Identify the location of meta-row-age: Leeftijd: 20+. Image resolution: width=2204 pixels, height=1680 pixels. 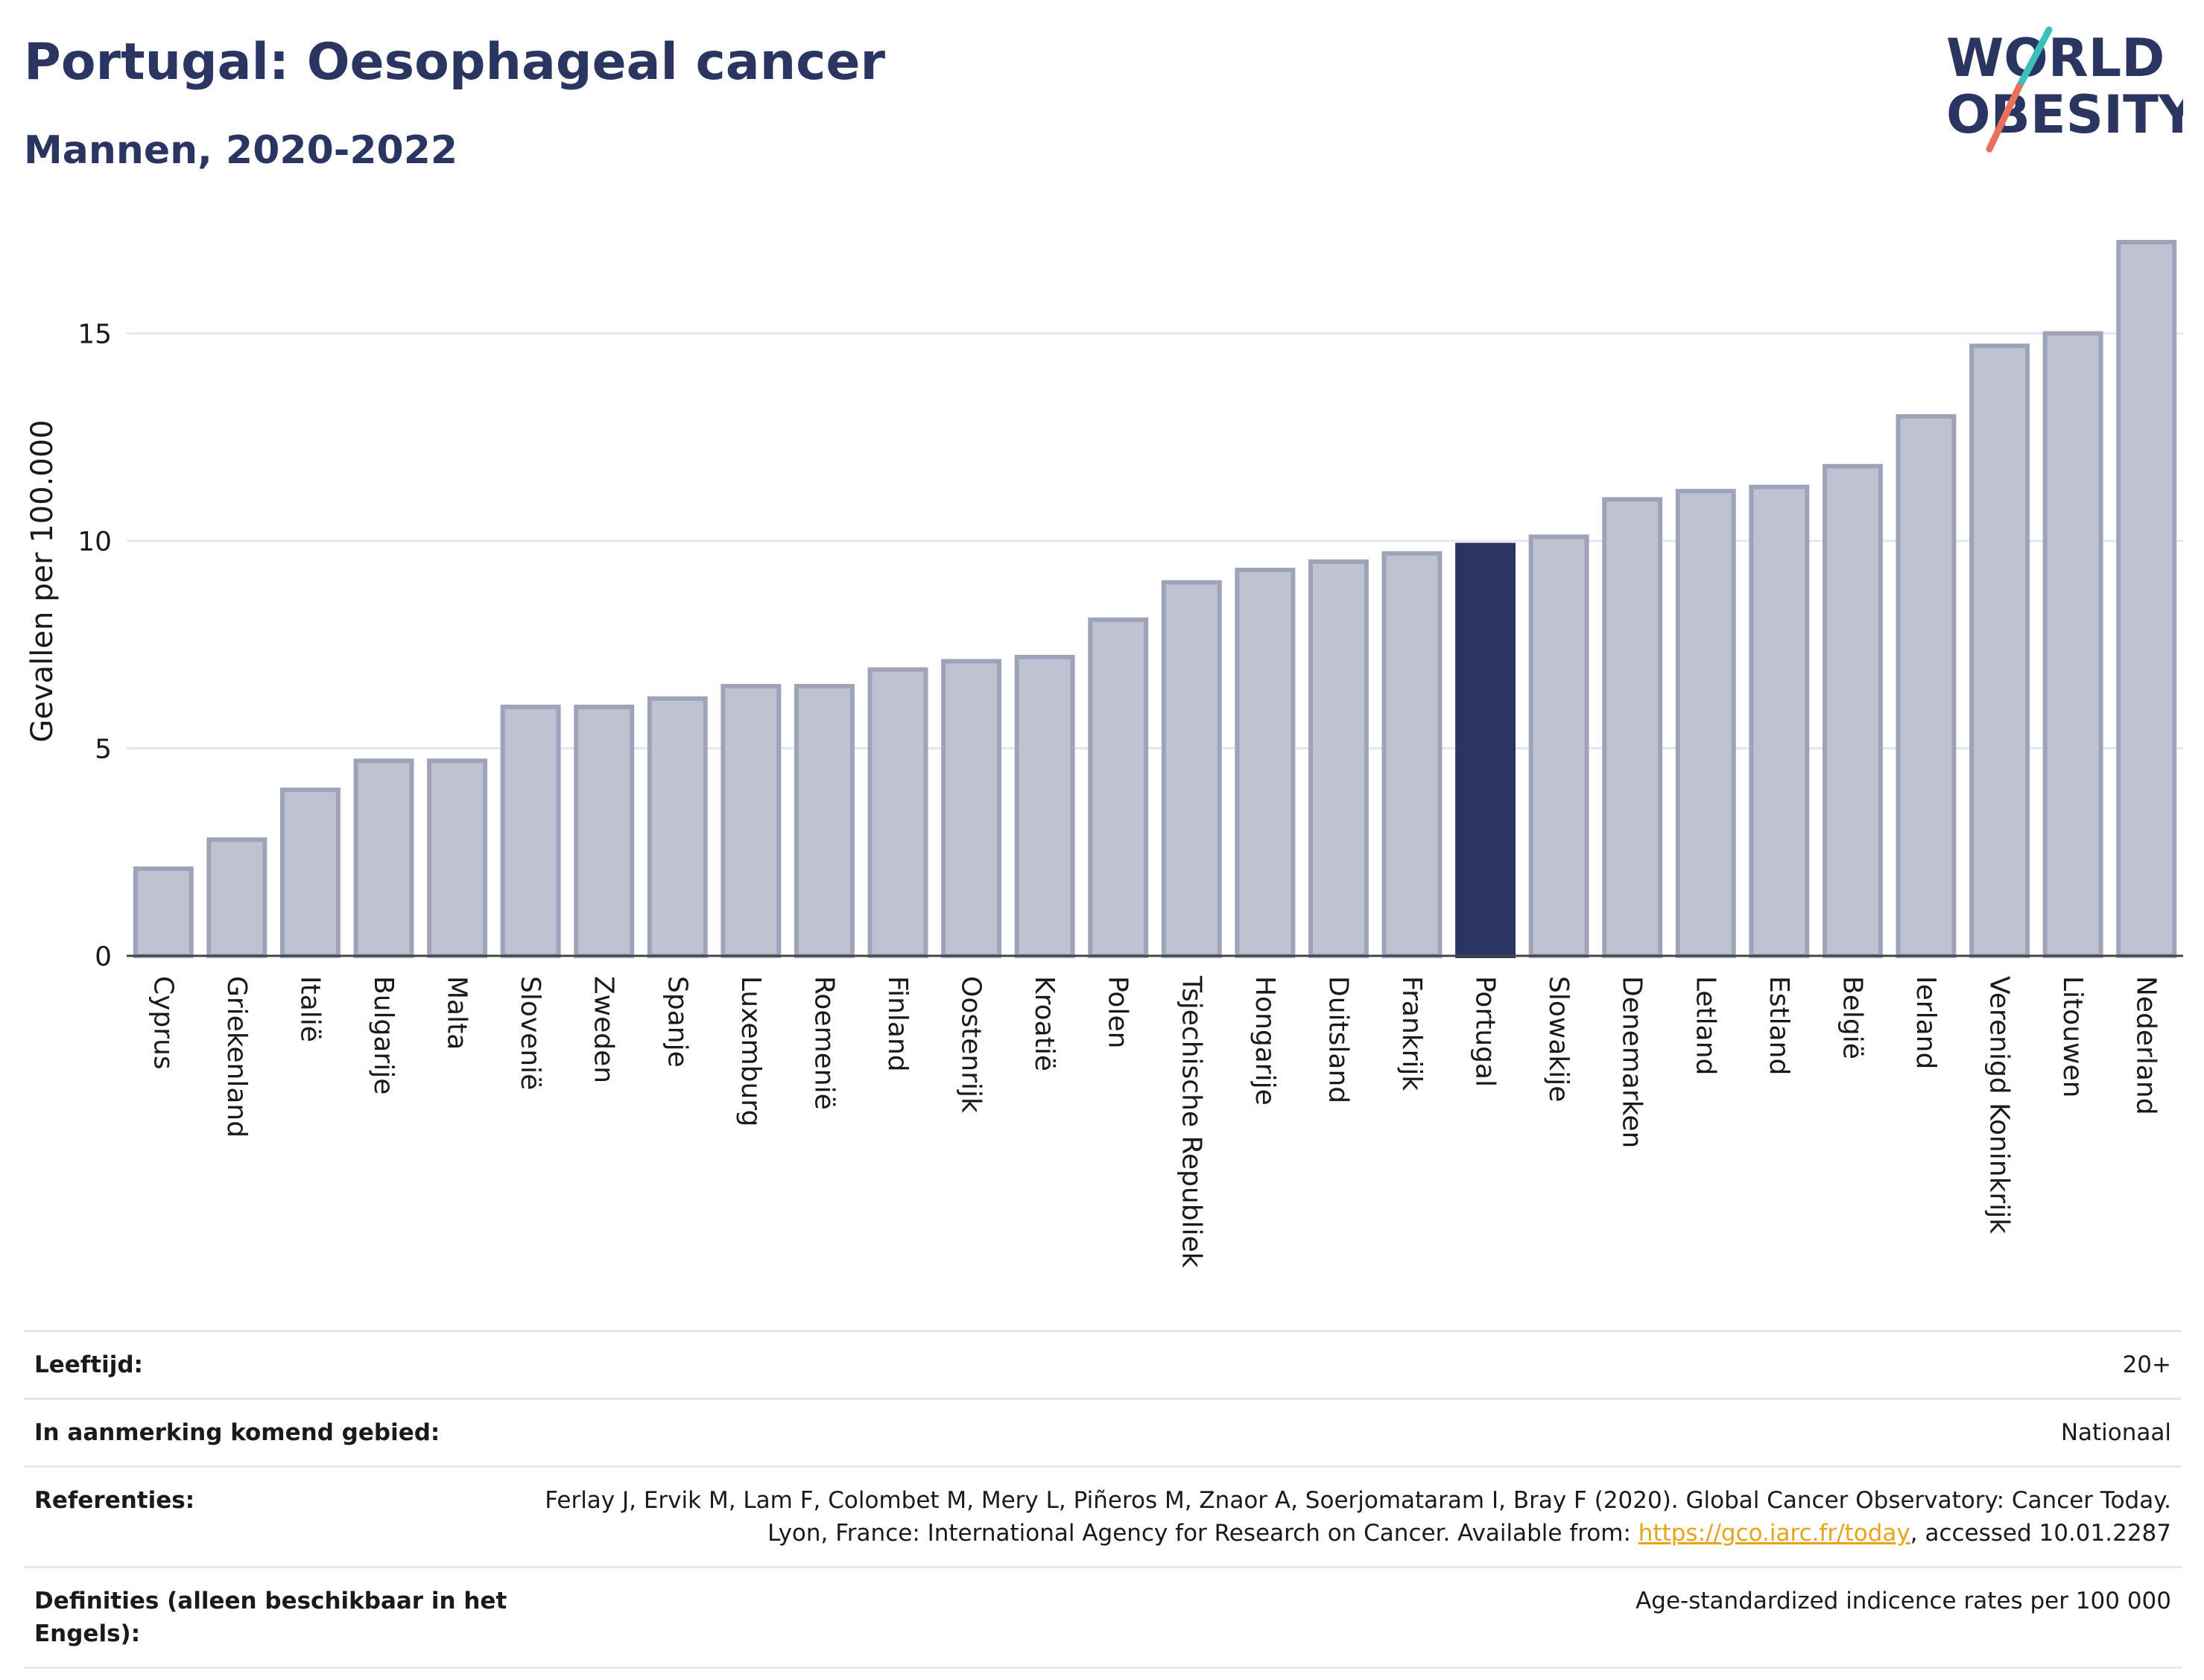
(1103, 1364).